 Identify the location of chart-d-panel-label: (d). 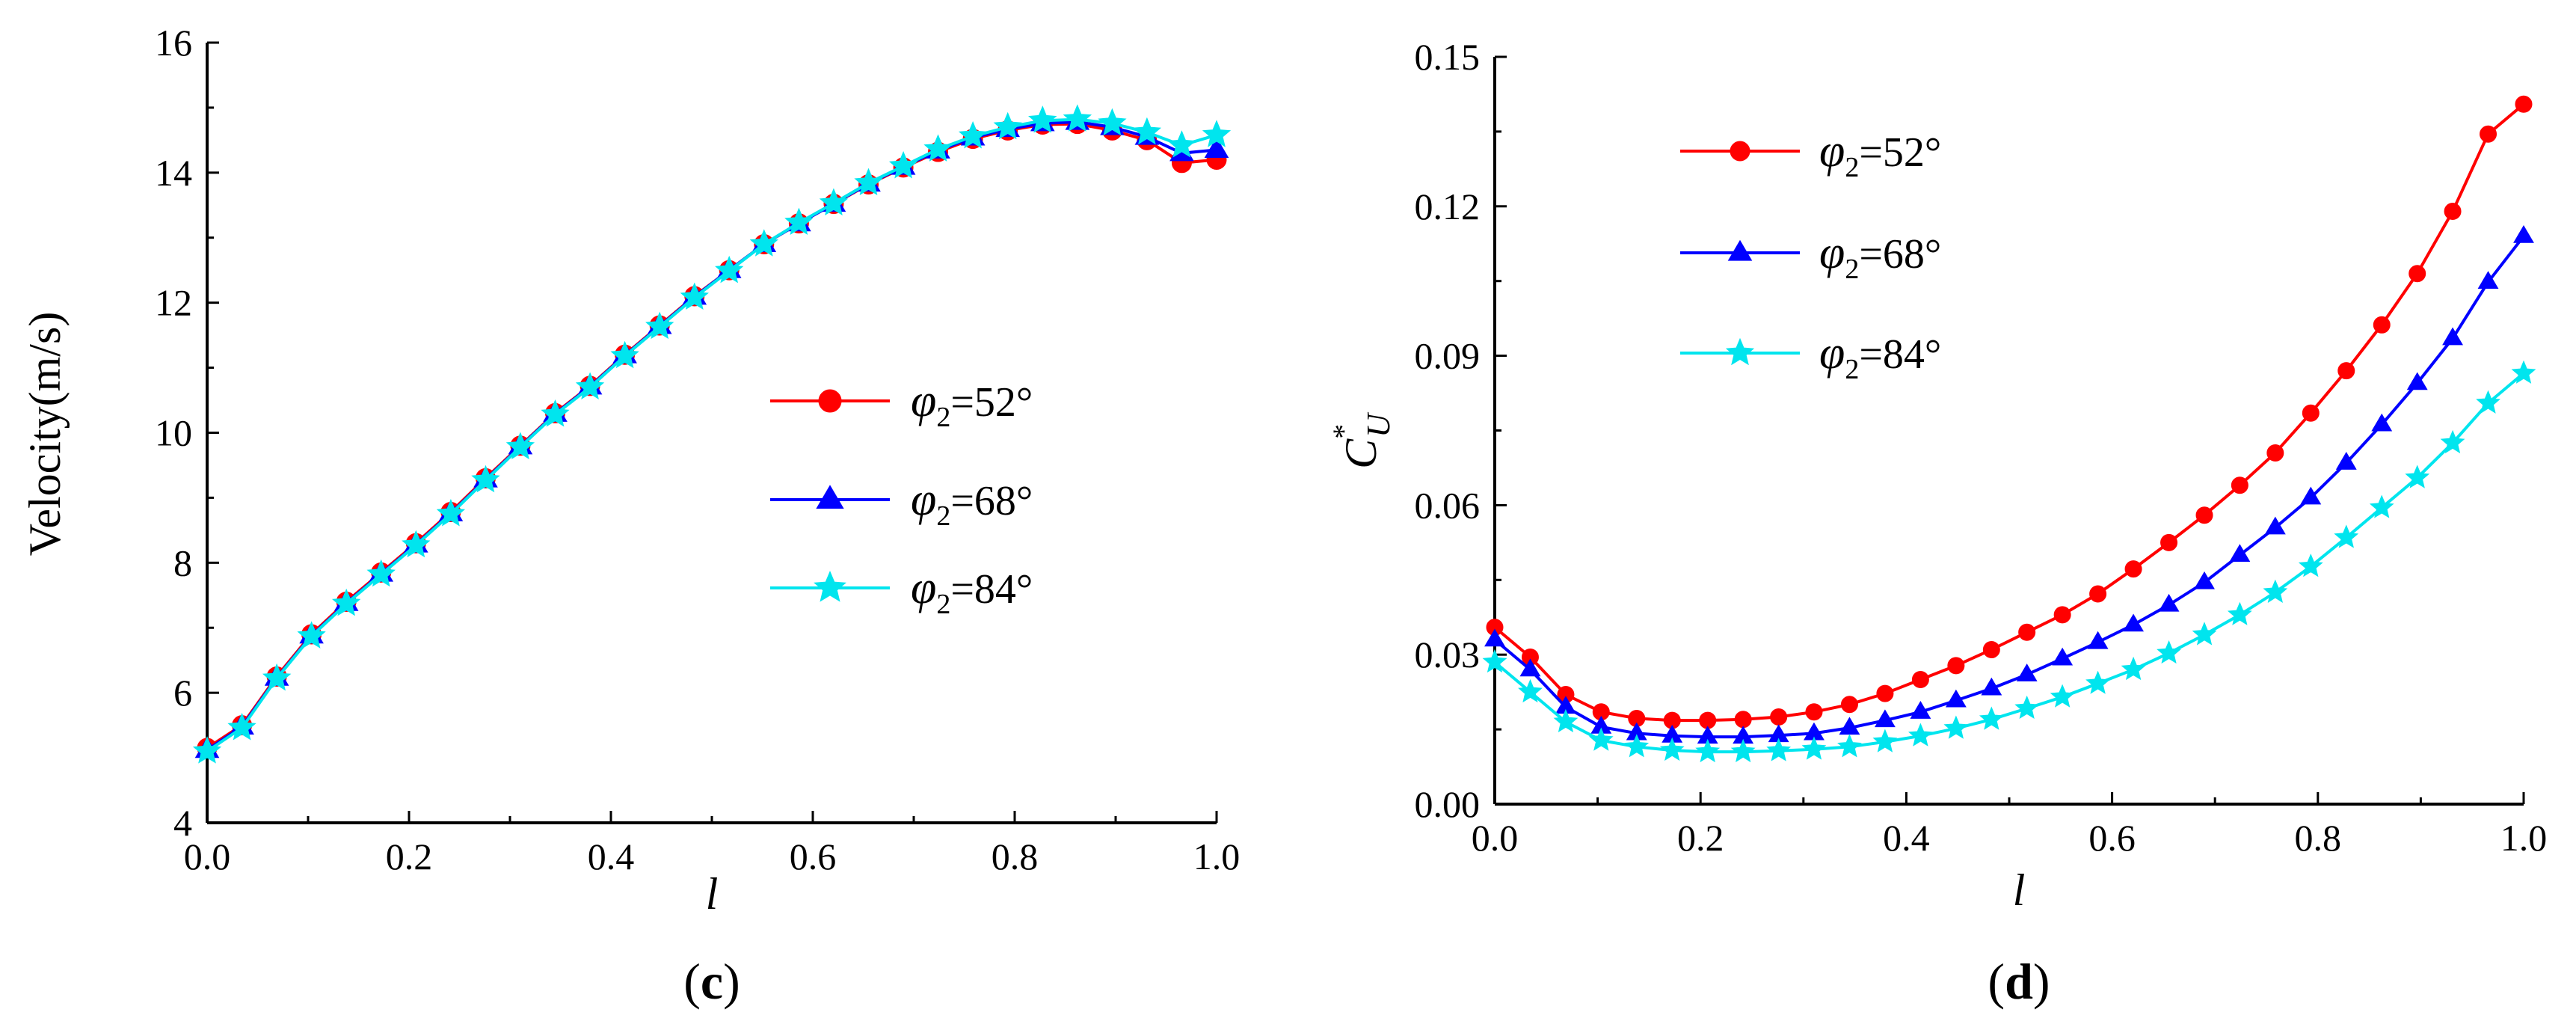
(2019, 981).